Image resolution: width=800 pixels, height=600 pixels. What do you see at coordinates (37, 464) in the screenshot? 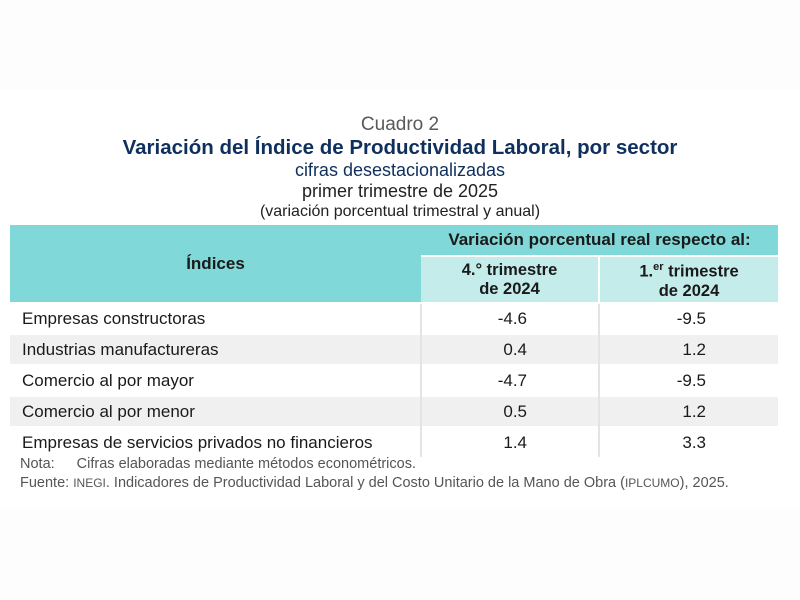
I see `note-label: Nota:` at bounding box center [37, 464].